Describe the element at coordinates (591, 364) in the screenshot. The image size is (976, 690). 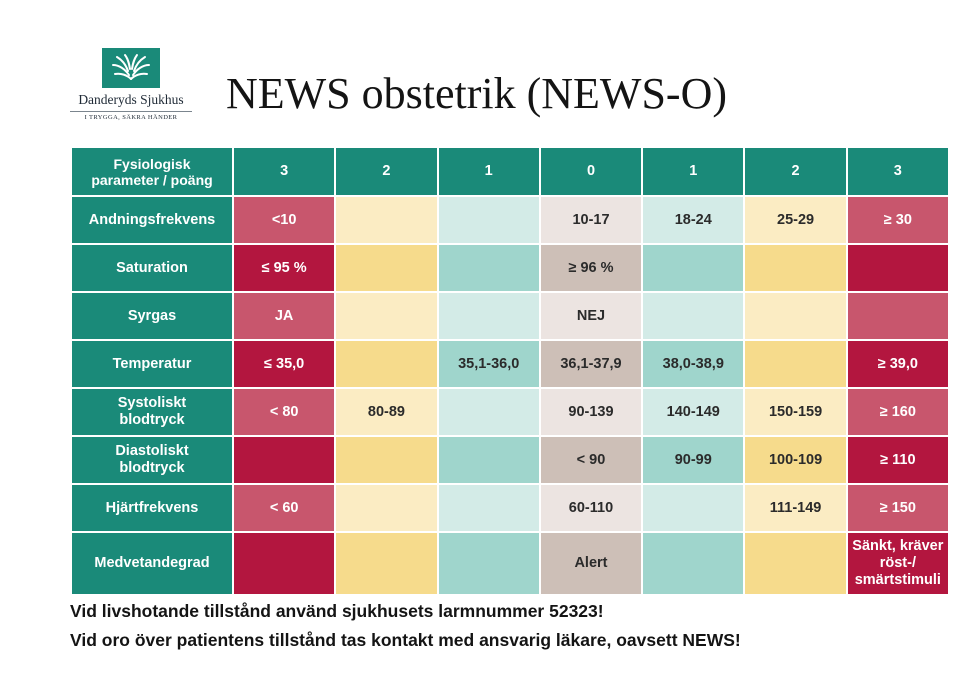
I see `score-cell: 36,1-37,9` at that location.